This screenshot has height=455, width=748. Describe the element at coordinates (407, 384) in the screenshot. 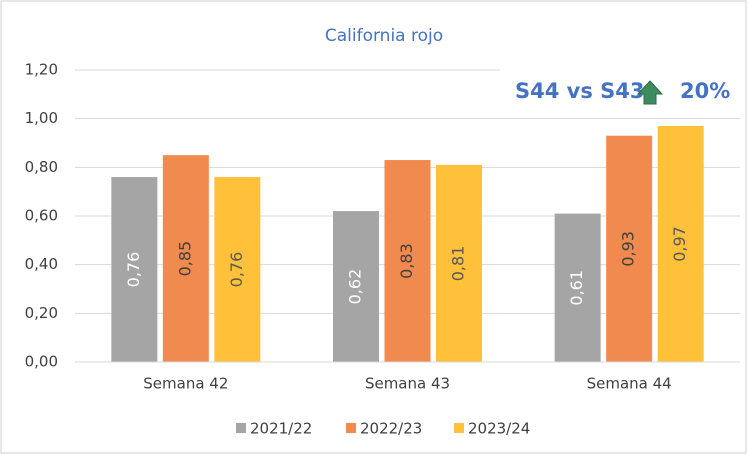

I see `x-tick-label: Semana 43` at that location.